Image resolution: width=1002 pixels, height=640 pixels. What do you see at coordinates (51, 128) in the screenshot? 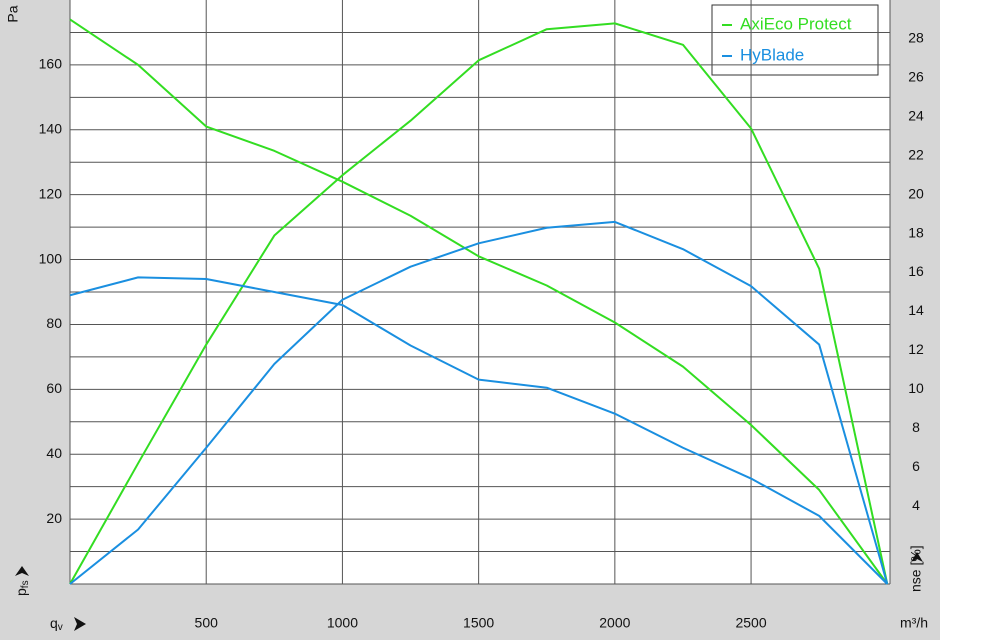
I see `y-tick-label: 140` at bounding box center [51, 128].